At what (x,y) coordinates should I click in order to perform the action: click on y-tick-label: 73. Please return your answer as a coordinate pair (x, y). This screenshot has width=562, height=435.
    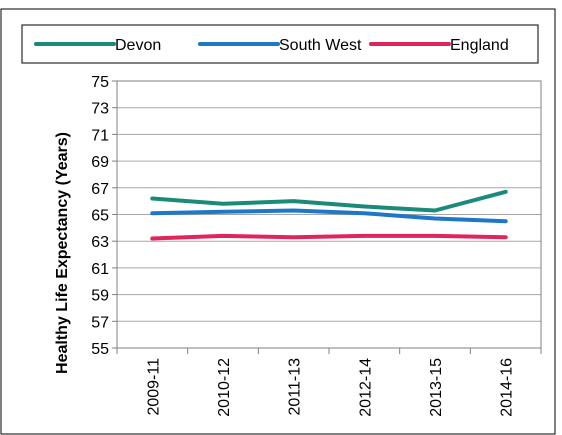
    Looking at the image, I should click on (100, 109).